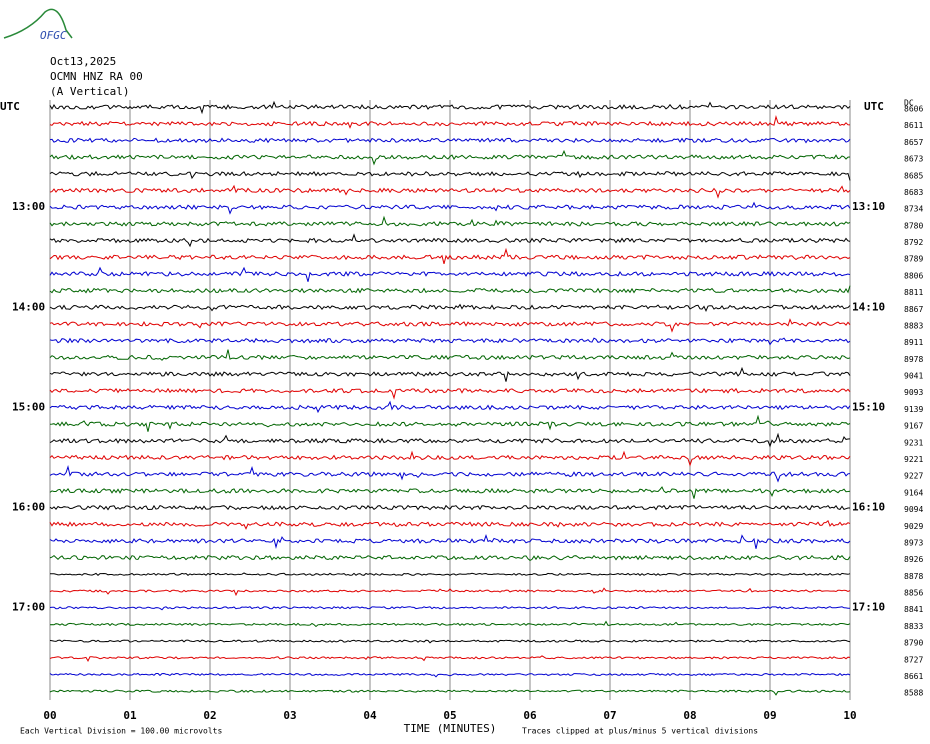 The image size is (930, 744). What do you see at coordinates (913, 175) in the screenshot?
I see `dc-value: 8685` at bounding box center [913, 175].